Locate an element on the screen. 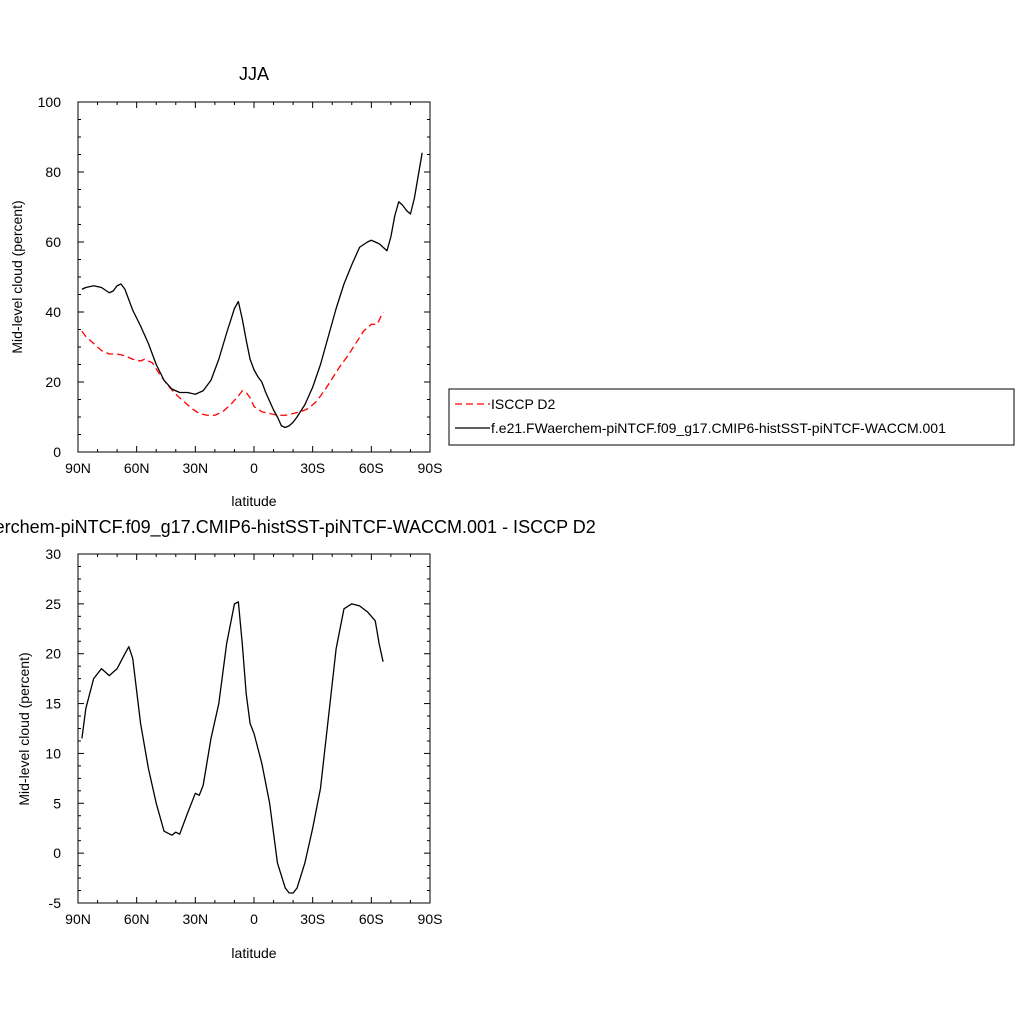 The image size is (1024, 1024). bottom-x-tick-label: 30S is located at coordinates (312, 919).